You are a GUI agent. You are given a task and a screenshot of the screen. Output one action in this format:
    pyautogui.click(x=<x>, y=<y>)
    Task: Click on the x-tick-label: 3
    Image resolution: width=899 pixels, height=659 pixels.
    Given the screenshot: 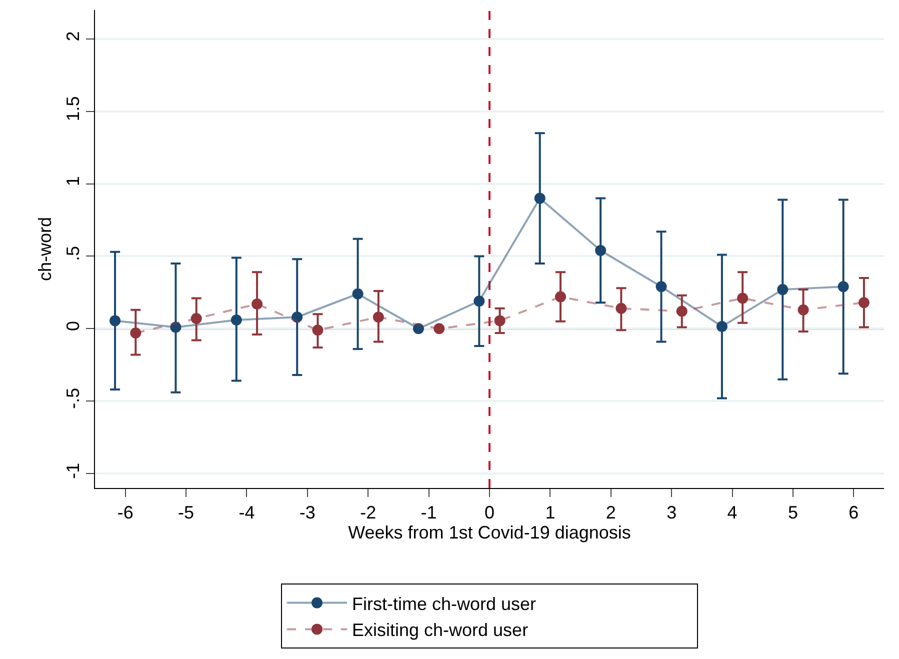 What is the action you would take?
    pyautogui.click(x=671, y=512)
    